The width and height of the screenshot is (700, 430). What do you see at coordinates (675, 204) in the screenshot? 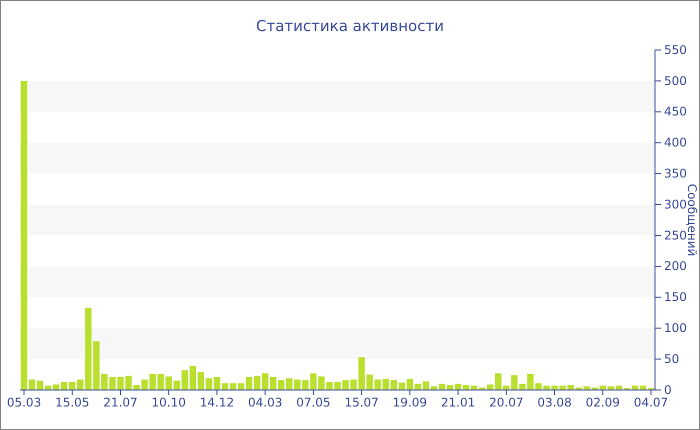
I see `y2-tick-label: 300` at bounding box center [675, 204].